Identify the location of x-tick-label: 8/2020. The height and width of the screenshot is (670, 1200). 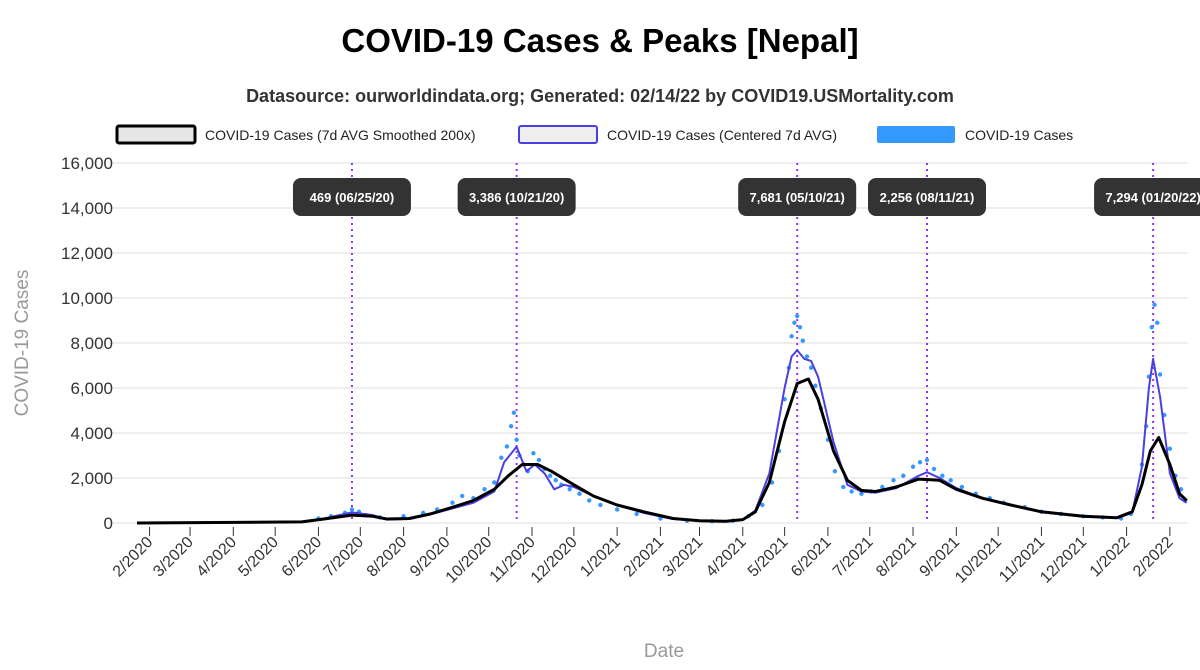
(387, 557).